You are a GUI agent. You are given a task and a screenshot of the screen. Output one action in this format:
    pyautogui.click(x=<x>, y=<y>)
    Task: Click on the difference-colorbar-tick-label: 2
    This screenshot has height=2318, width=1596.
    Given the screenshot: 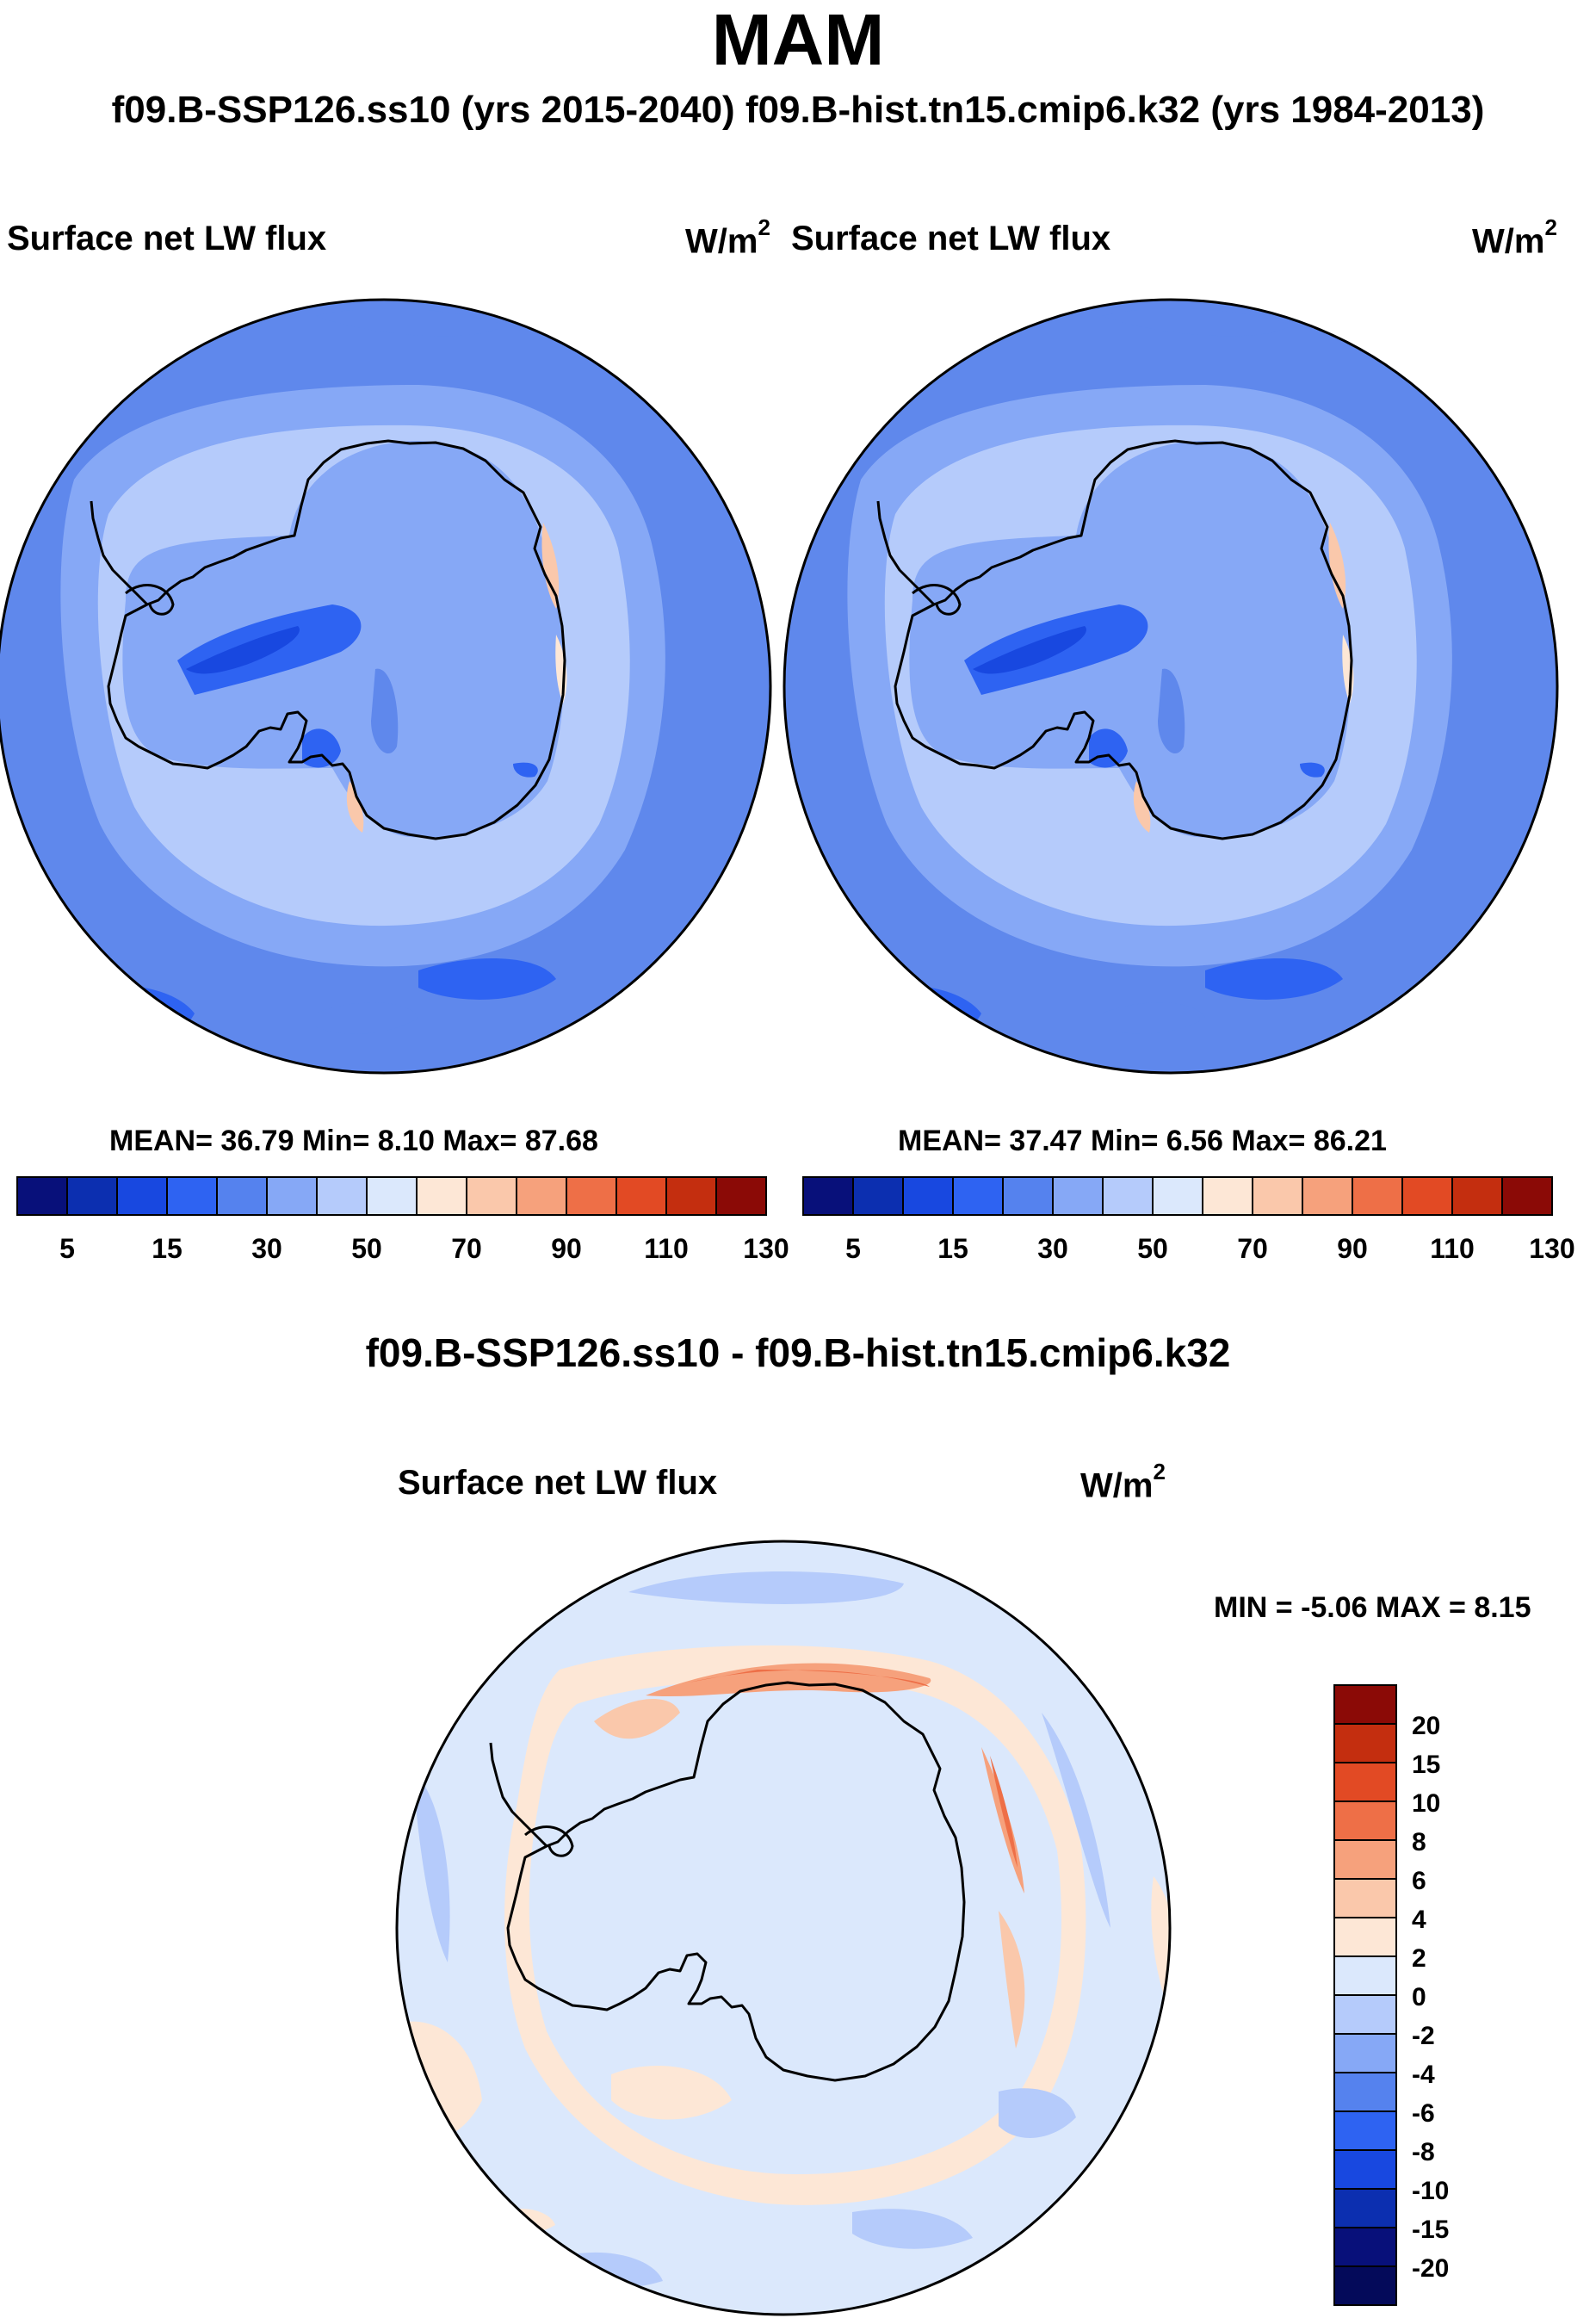 What is the action you would take?
    pyautogui.click(x=1419, y=1959)
    